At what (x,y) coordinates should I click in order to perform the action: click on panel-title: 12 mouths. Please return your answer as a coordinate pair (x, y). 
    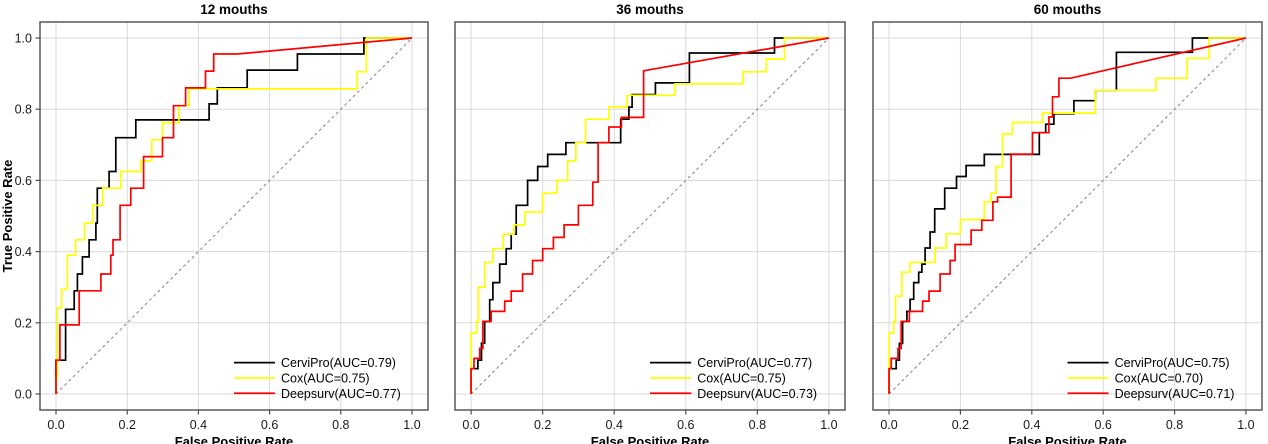
    Looking at the image, I should click on (234, 9).